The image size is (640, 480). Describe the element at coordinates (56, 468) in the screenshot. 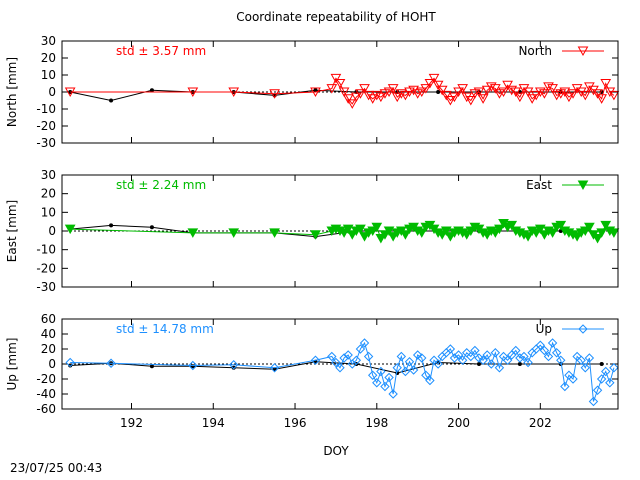

I see `timestamp-footer: 23/07/25 00:43` at that location.